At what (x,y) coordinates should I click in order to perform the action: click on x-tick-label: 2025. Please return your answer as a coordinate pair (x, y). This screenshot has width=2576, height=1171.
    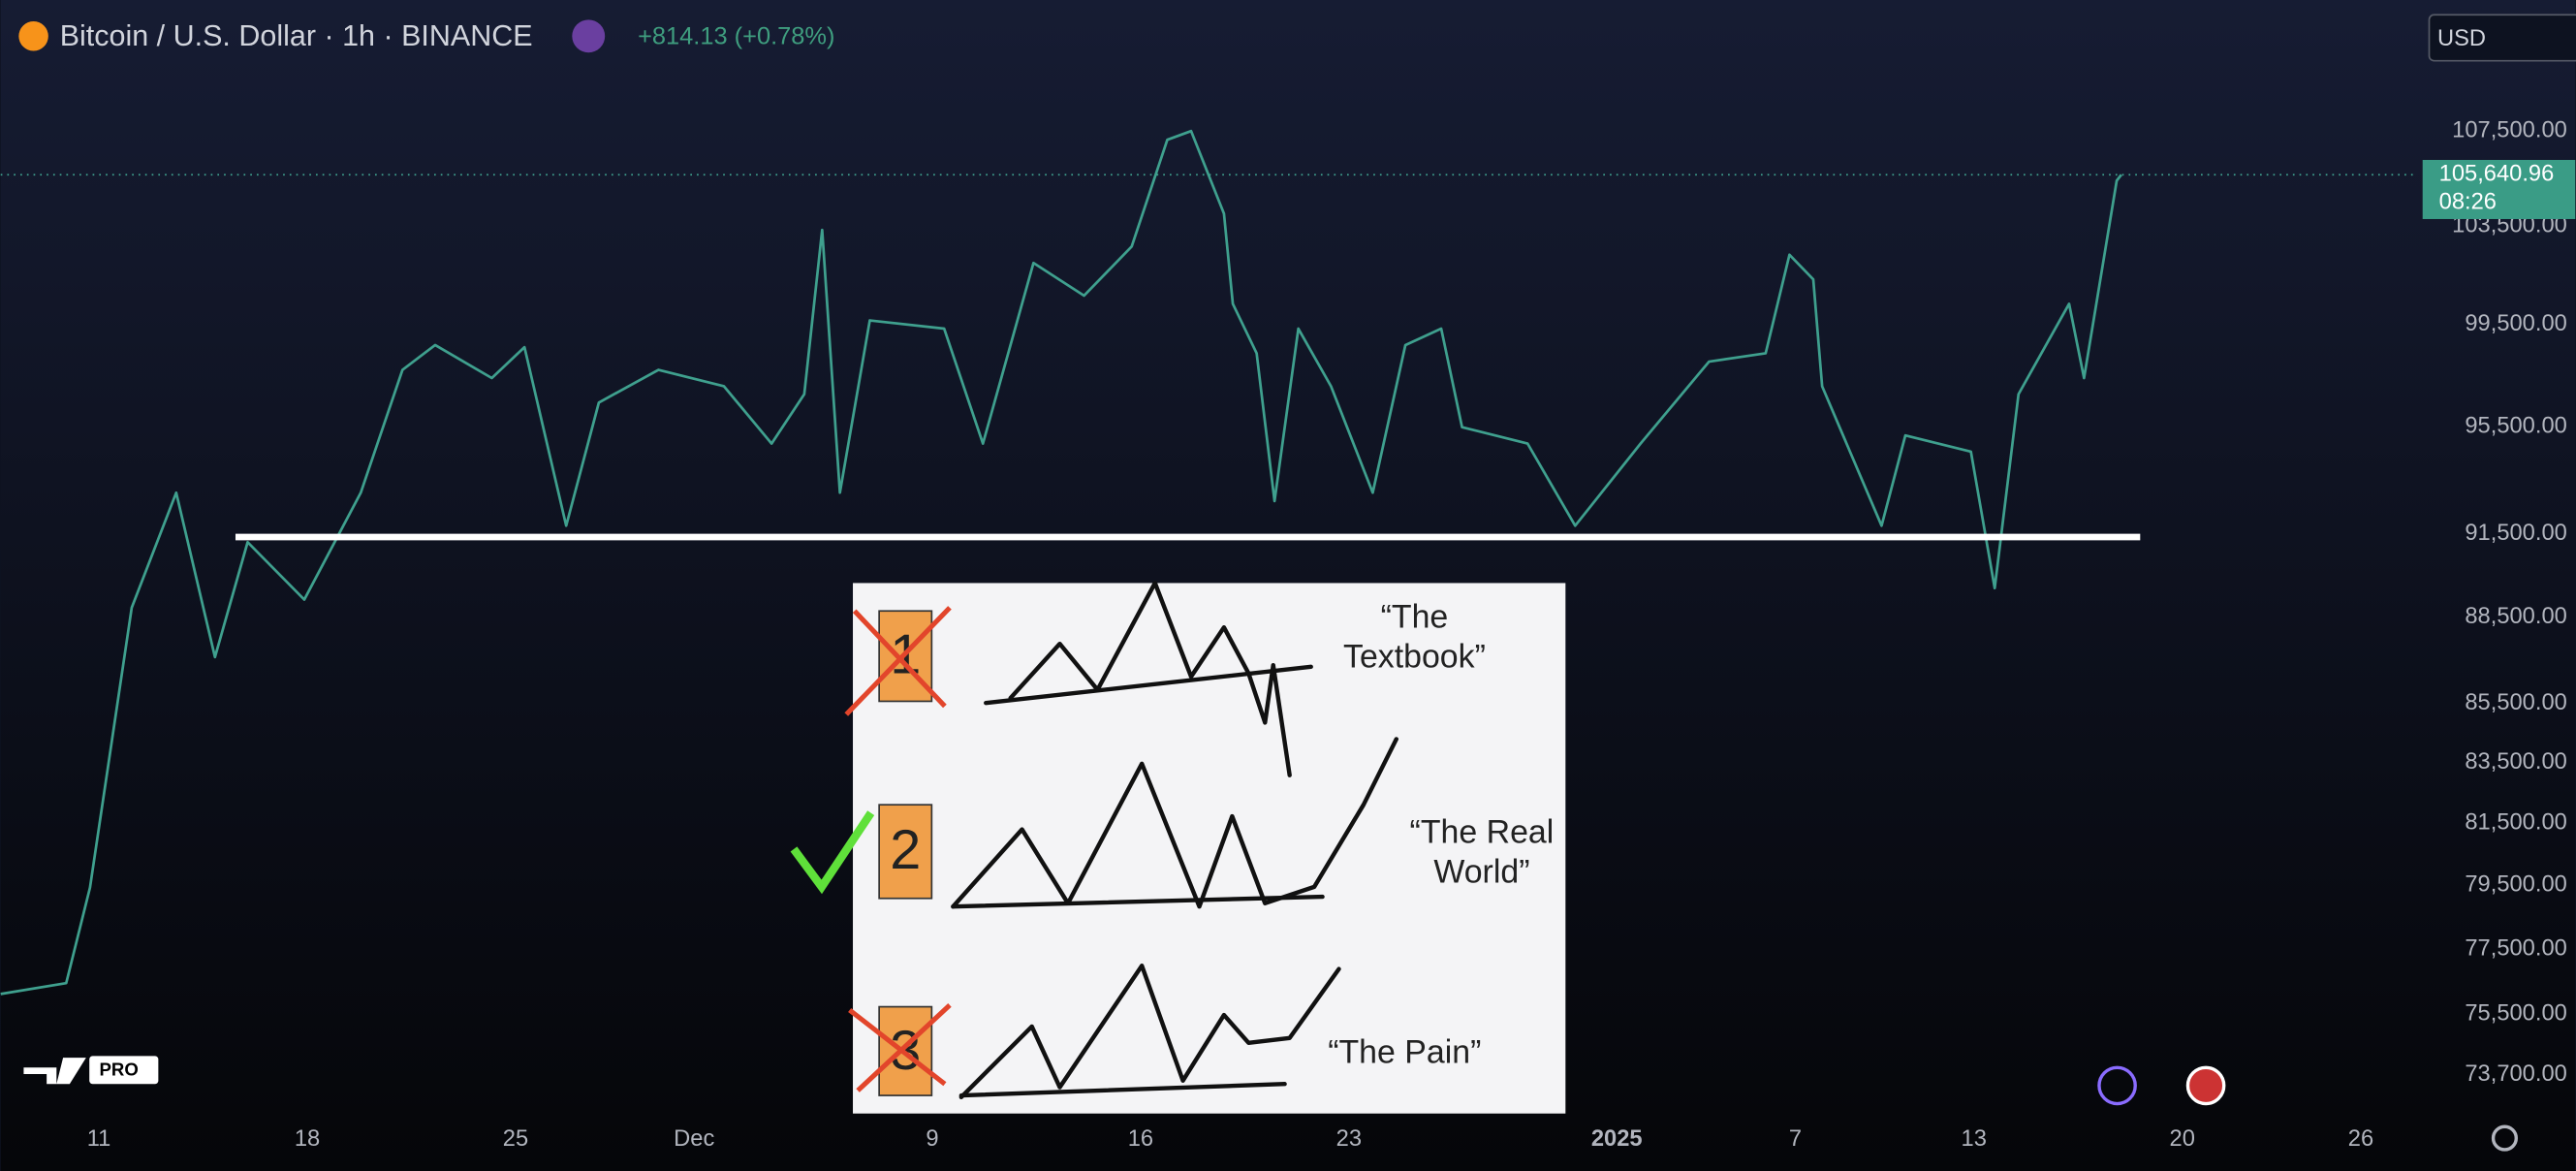
    Looking at the image, I should click on (1617, 1139).